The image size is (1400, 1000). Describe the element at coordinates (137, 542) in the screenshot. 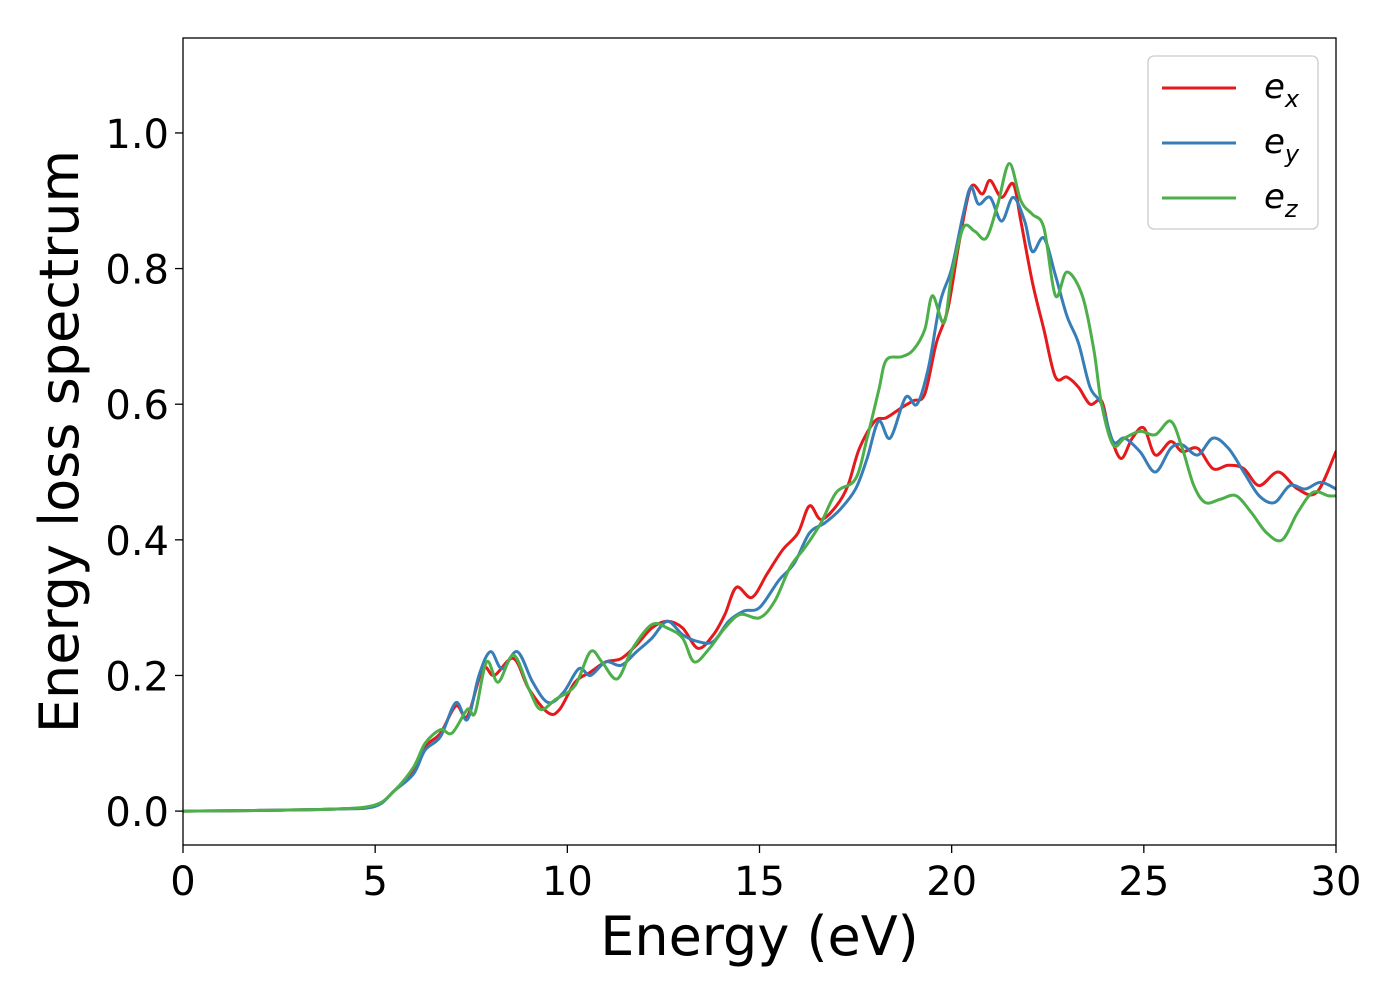

I see `y-tick-label: 0.4` at that location.